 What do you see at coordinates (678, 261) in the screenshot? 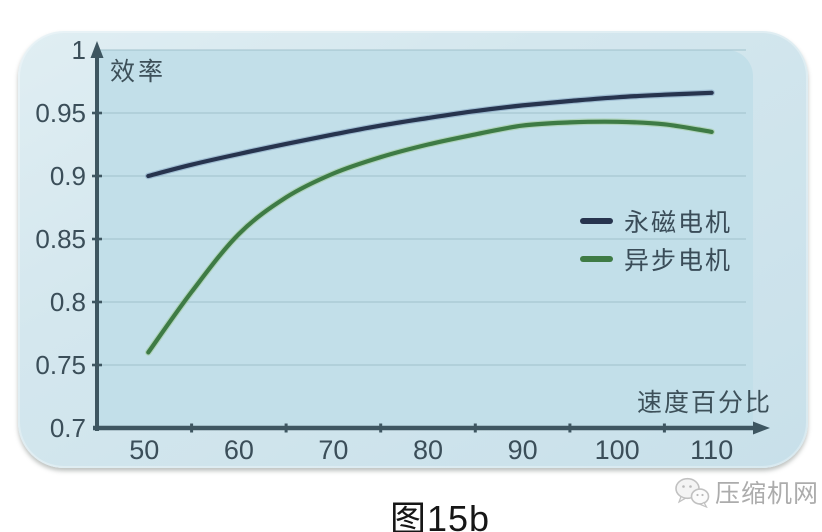
I see `legend-label-async-motor: 异步电机` at bounding box center [678, 261].